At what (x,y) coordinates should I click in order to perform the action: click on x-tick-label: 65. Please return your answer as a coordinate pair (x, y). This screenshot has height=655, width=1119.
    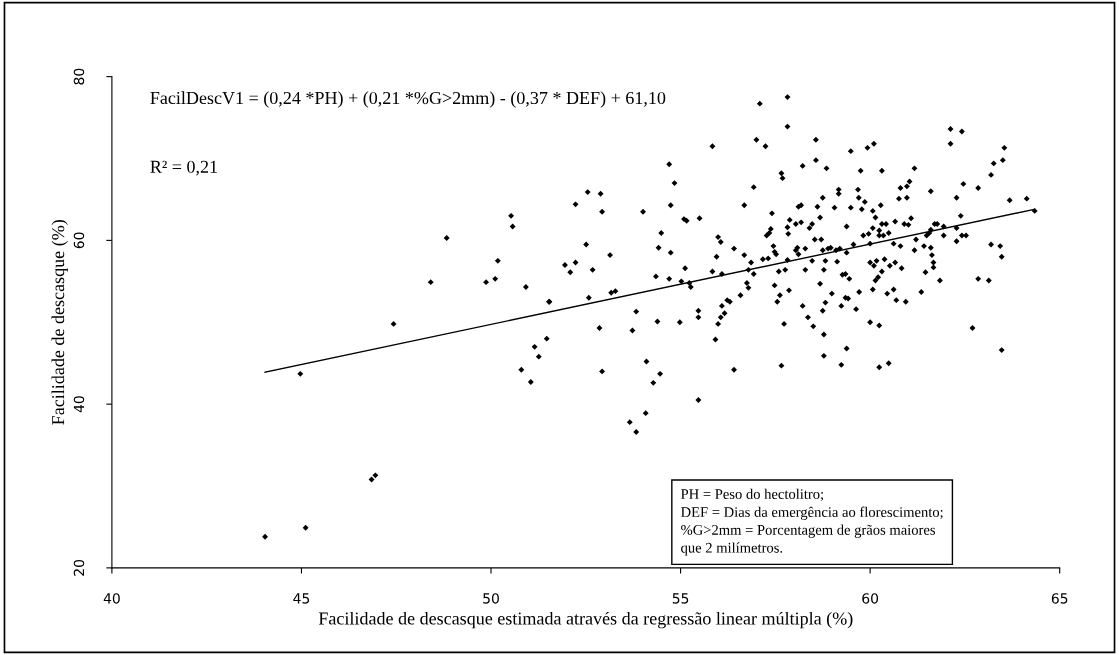
    Looking at the image, I should click on (1059, 598).